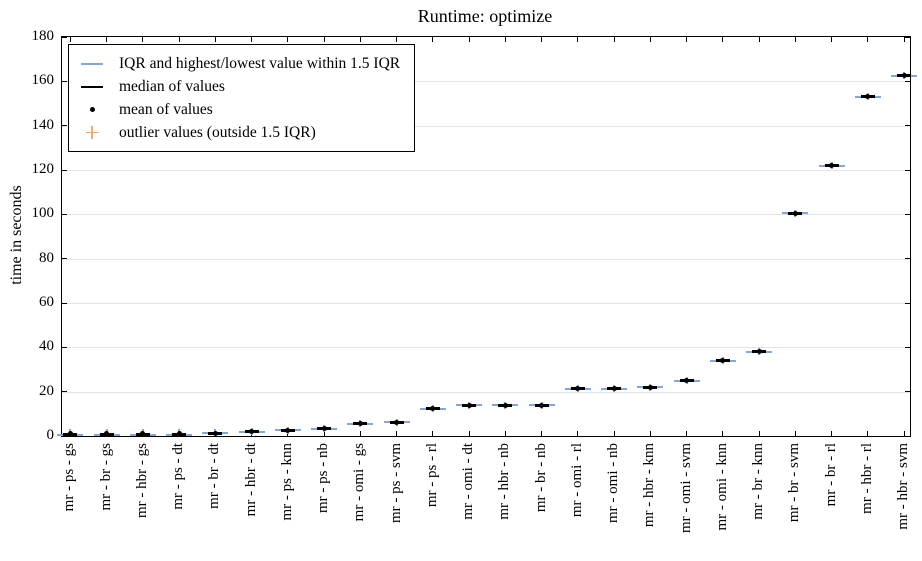  Describe the element at coordinates (43, 213) in the screenshot. I see `y-tick-label: 100` at that location.